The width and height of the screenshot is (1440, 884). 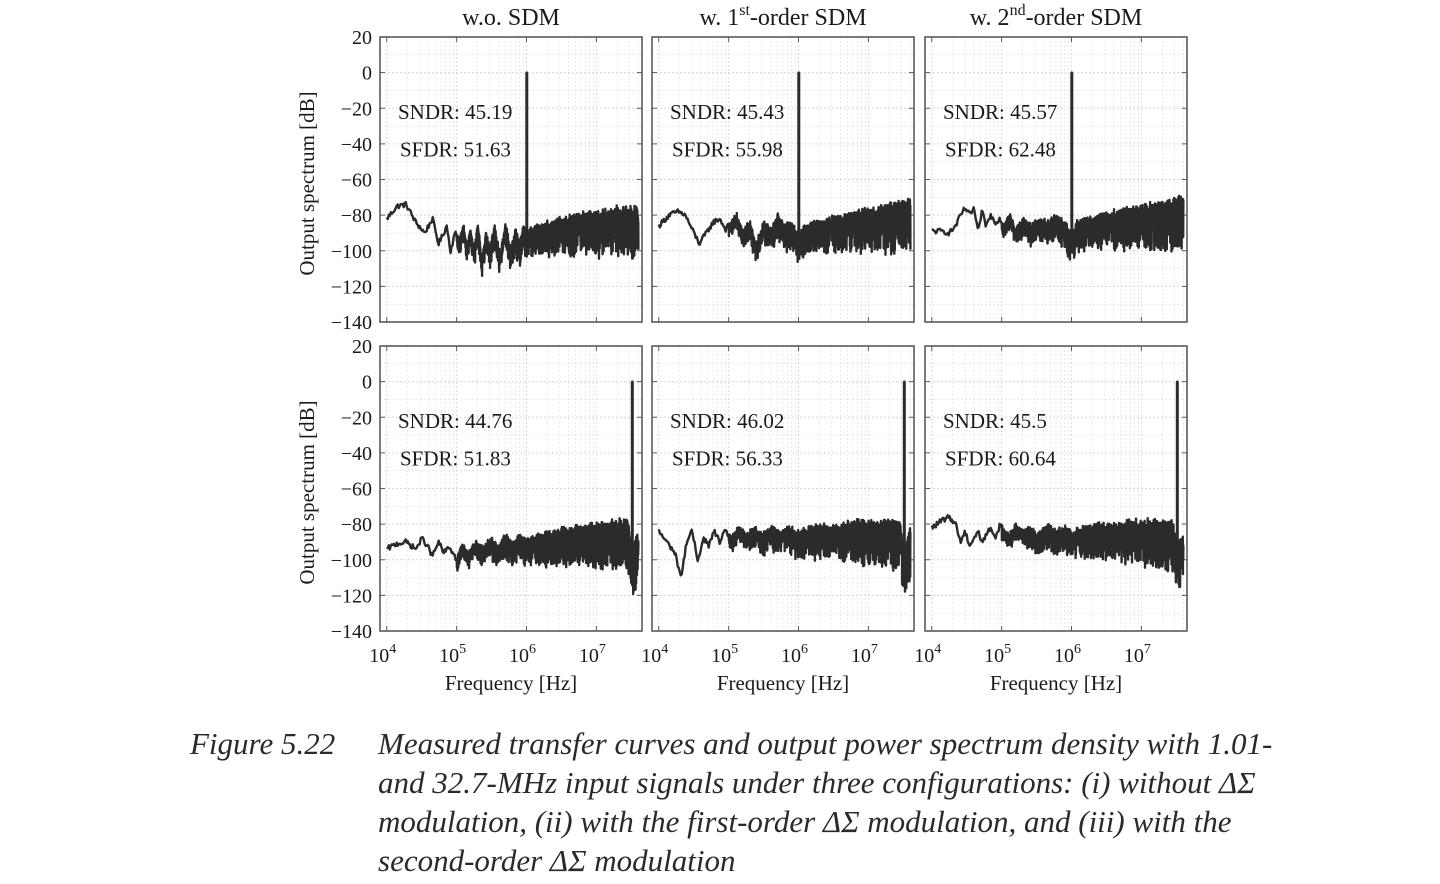 What do you see at coordinates (727, 421) in the screenshot?
I see `sndr-annotation: SNDR: 46.02` at bounding box center [727, 421].